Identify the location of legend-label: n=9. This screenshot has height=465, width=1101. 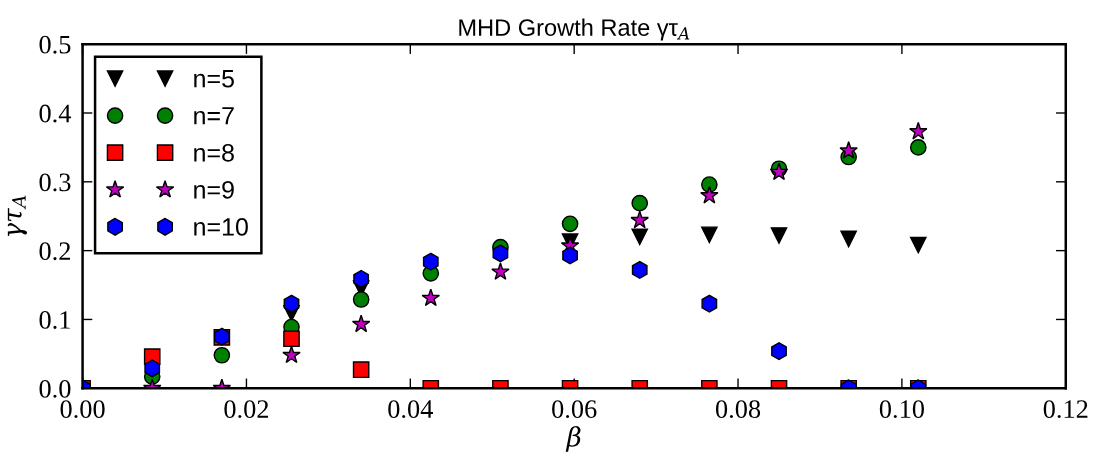
(214, 190).